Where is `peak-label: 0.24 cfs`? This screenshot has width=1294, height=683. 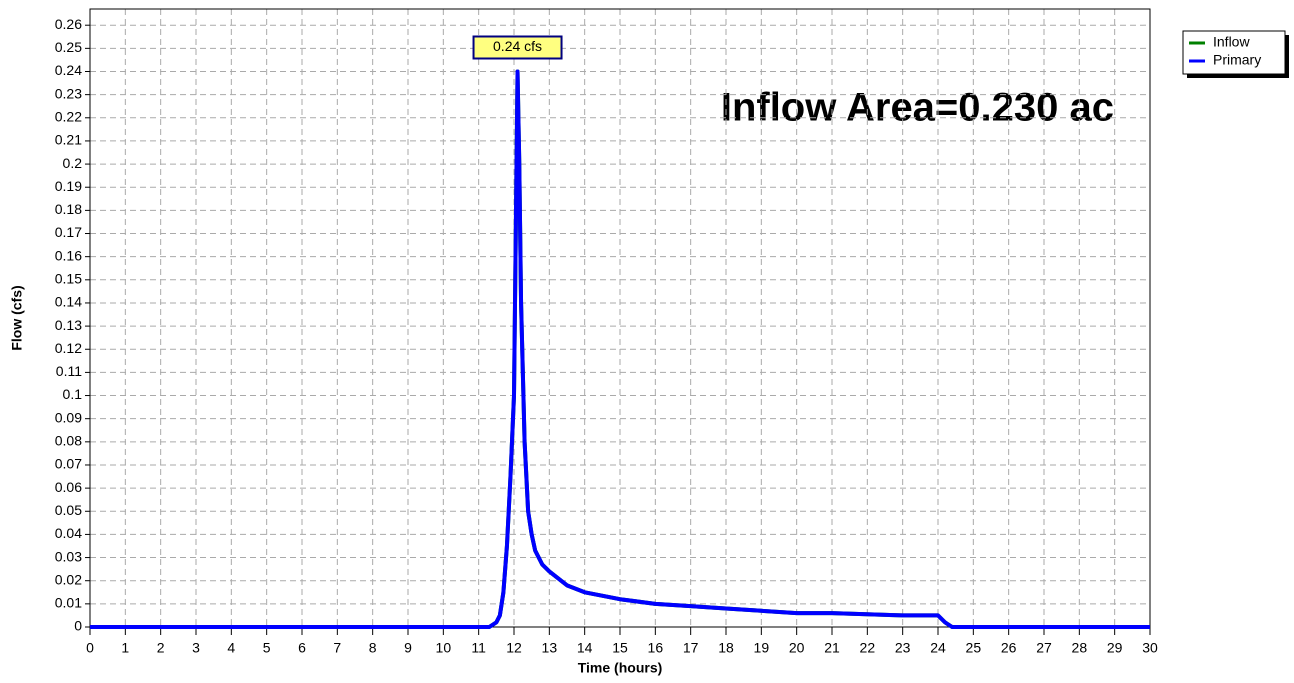 peak-label: 0.24 cfs is located at coordinates (517, 46).